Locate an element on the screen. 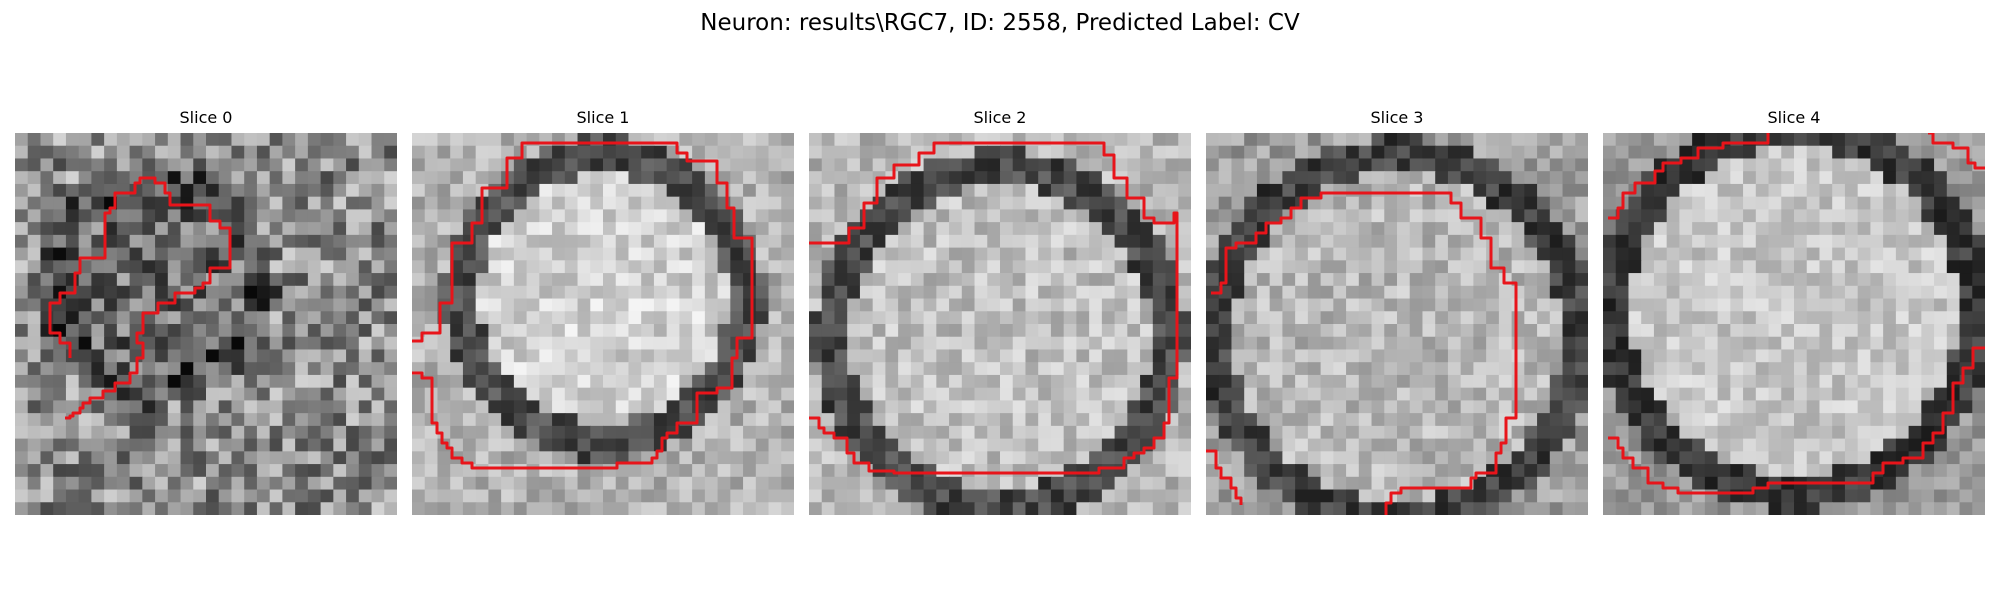 Image resolution: width=2000 pixels, height=600 pixels. slice-title-2: Slice 2 is located at coordinates (1000, 119).